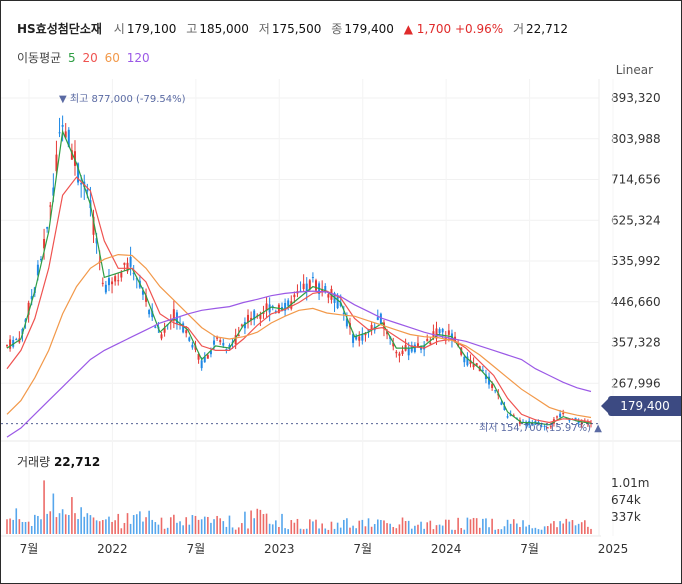 The width and height of the screenshot is (682, 584). I want to click on stock-name: HS효성첨단소재, so click(59, 29).